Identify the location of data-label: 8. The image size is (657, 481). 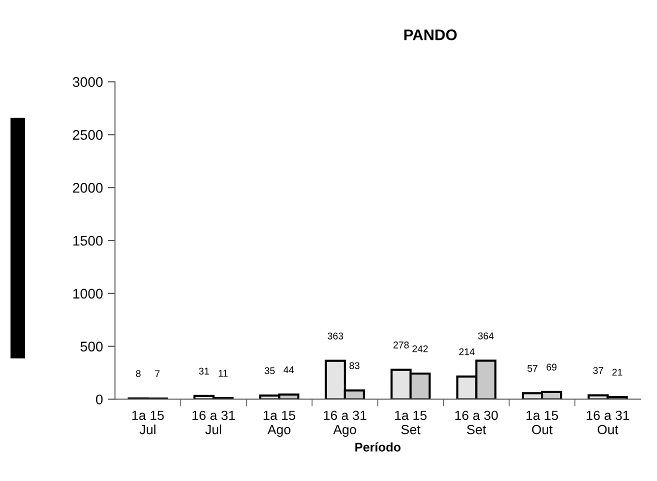
(138, 374).